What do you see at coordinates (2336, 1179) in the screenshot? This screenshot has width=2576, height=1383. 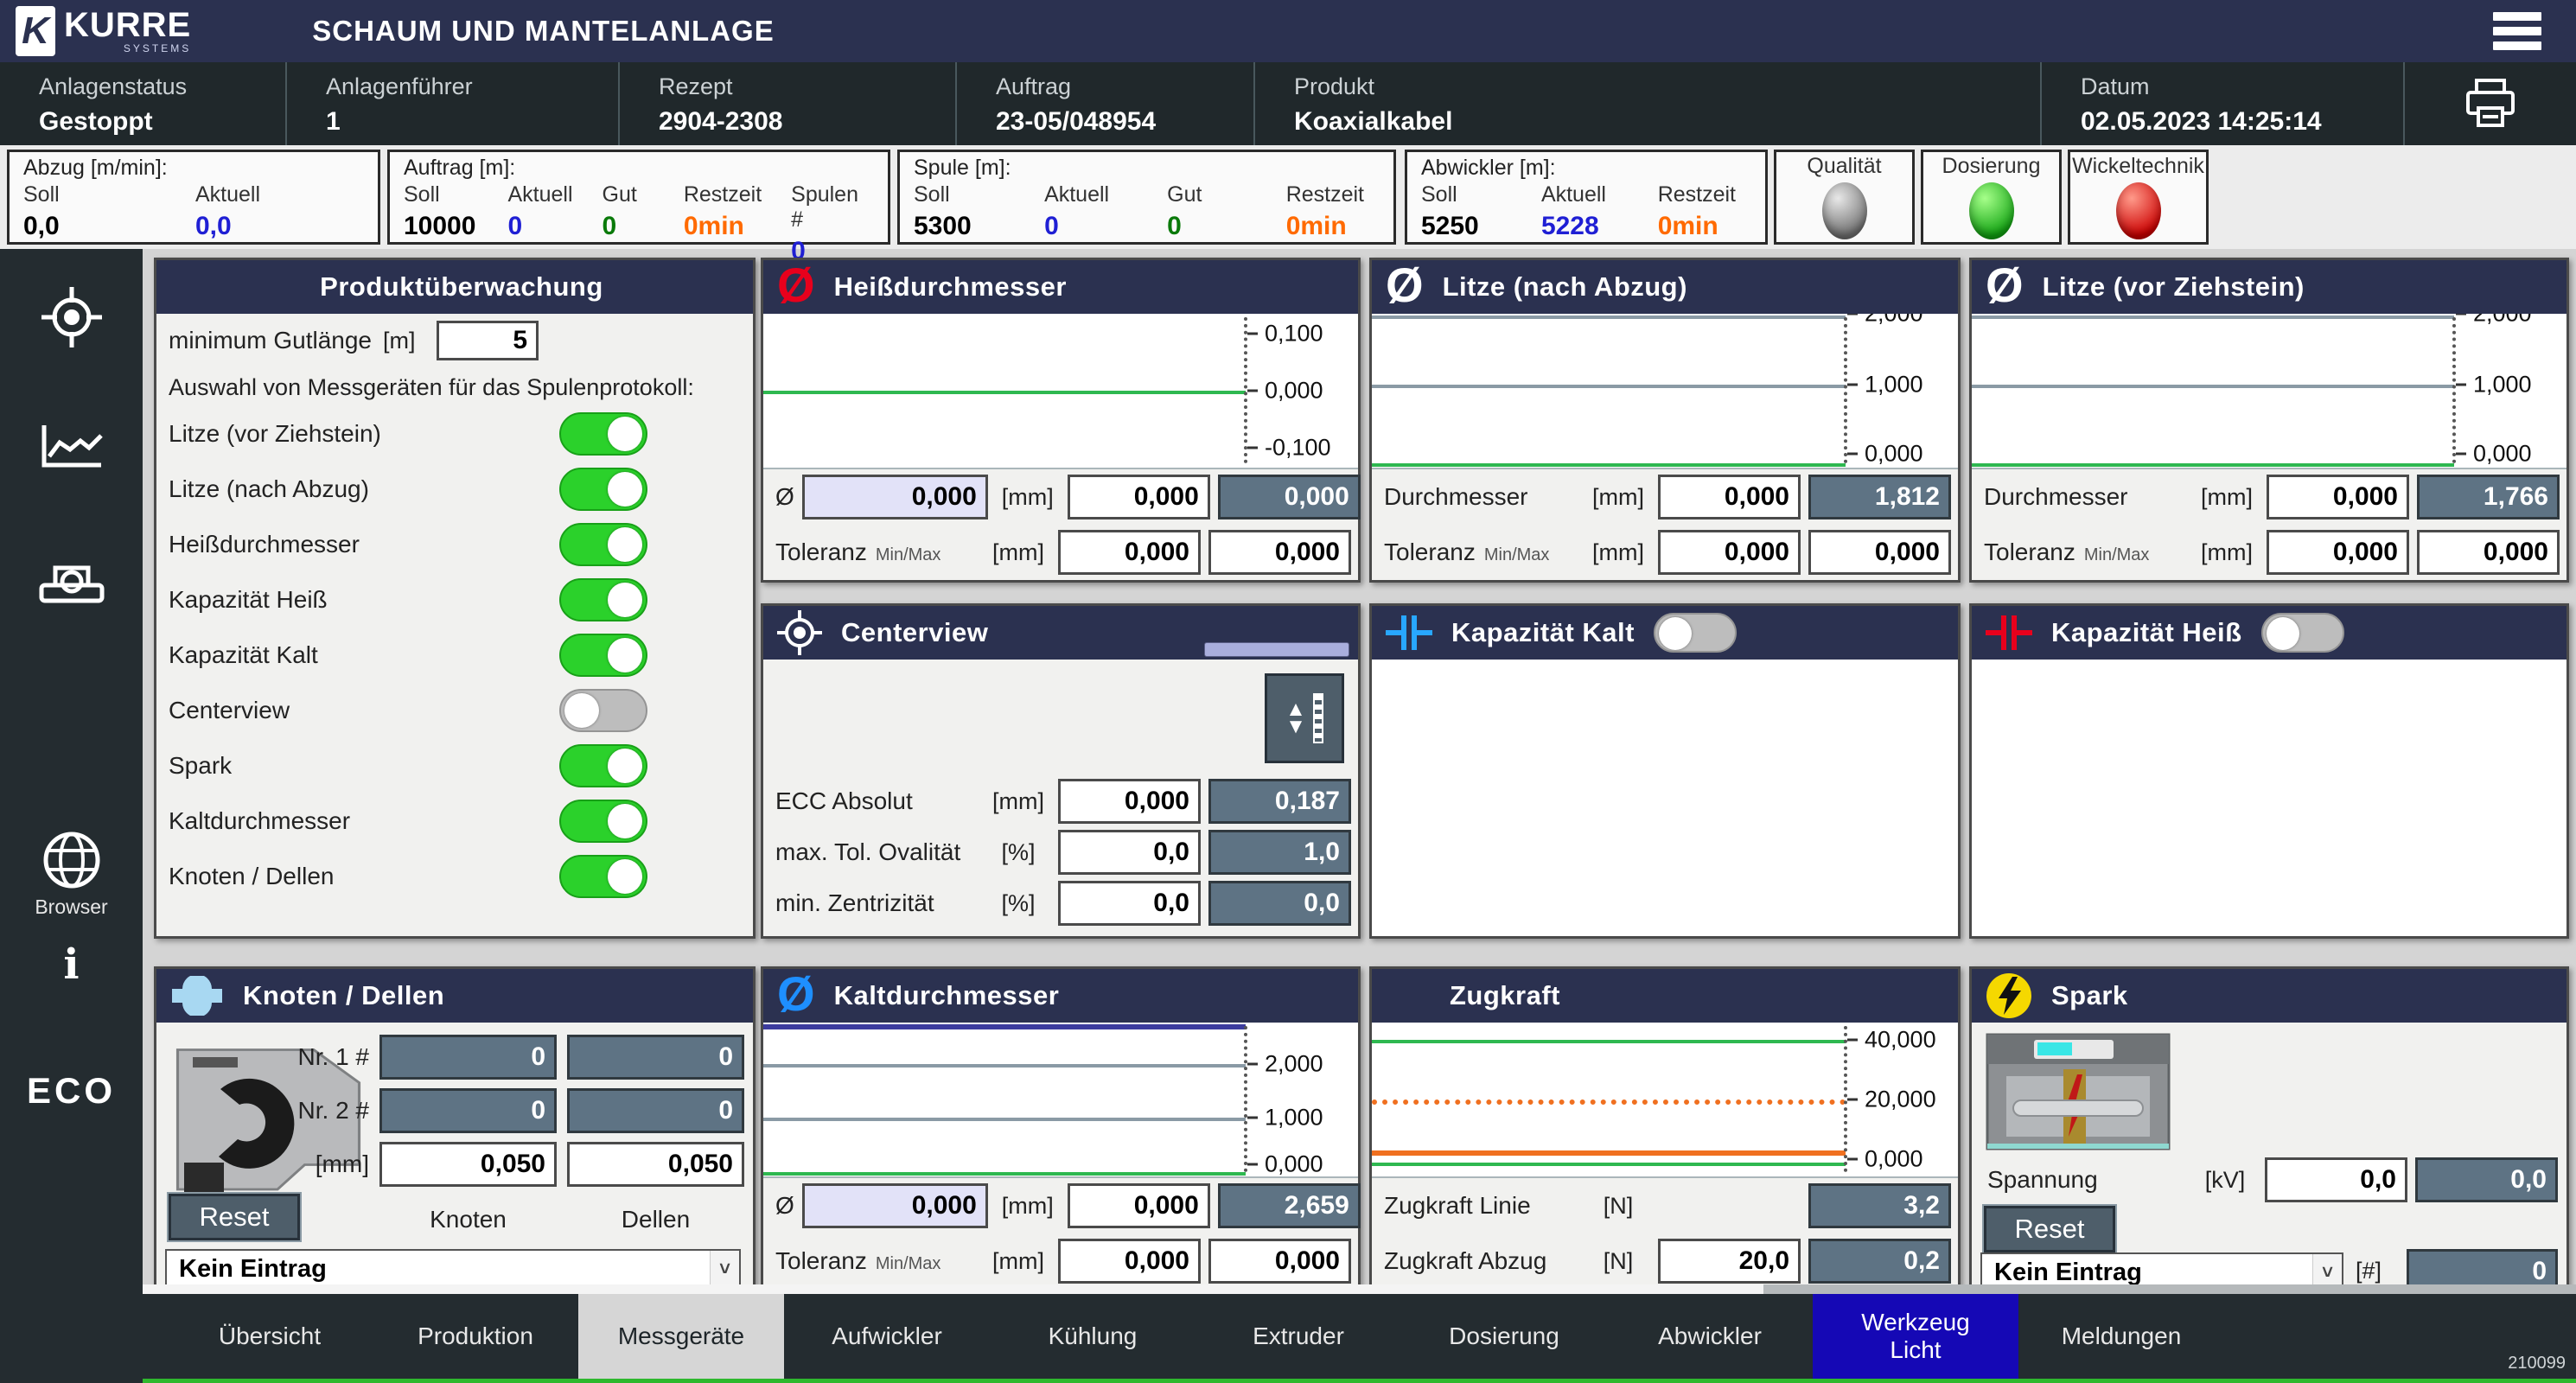 I see `spannung-input: 0,0` at bounding box center [2336, 1179].